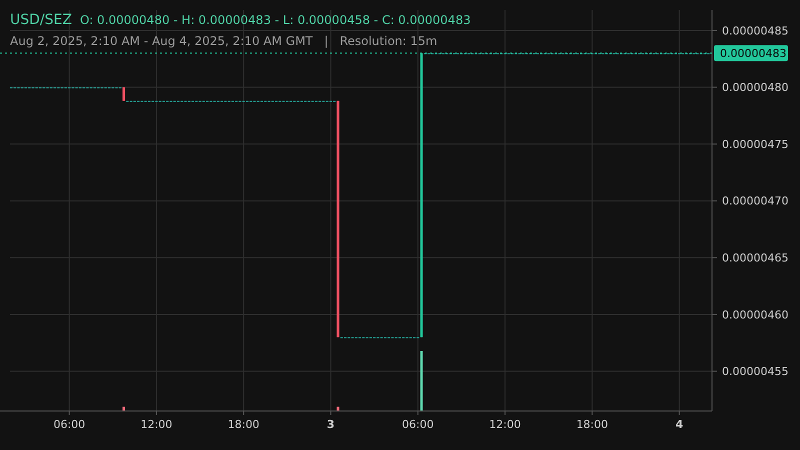 Image resolution: width=800 pixels, height=450 pixels. Describe the element at coordinates (753, 53) in the screenshot. I see `ref-line-label: 0.00000483` at that location.